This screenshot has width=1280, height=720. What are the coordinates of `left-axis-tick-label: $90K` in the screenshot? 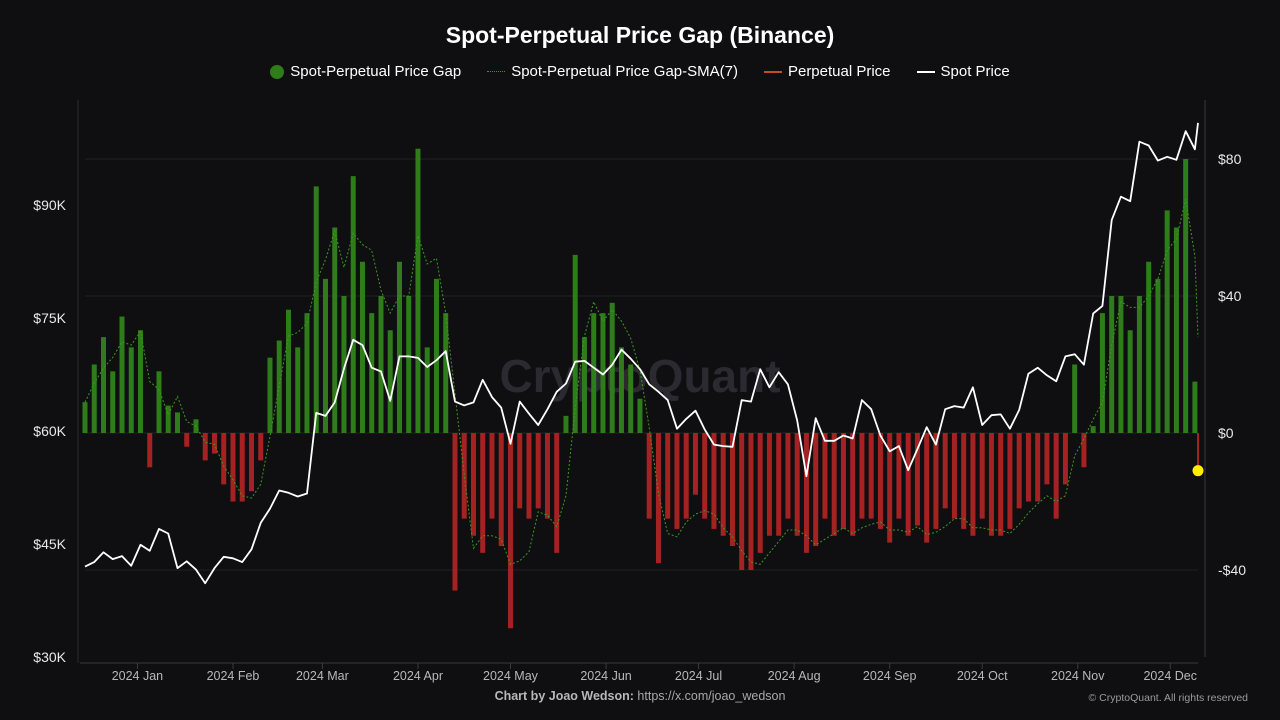 It's located at (49, 205).